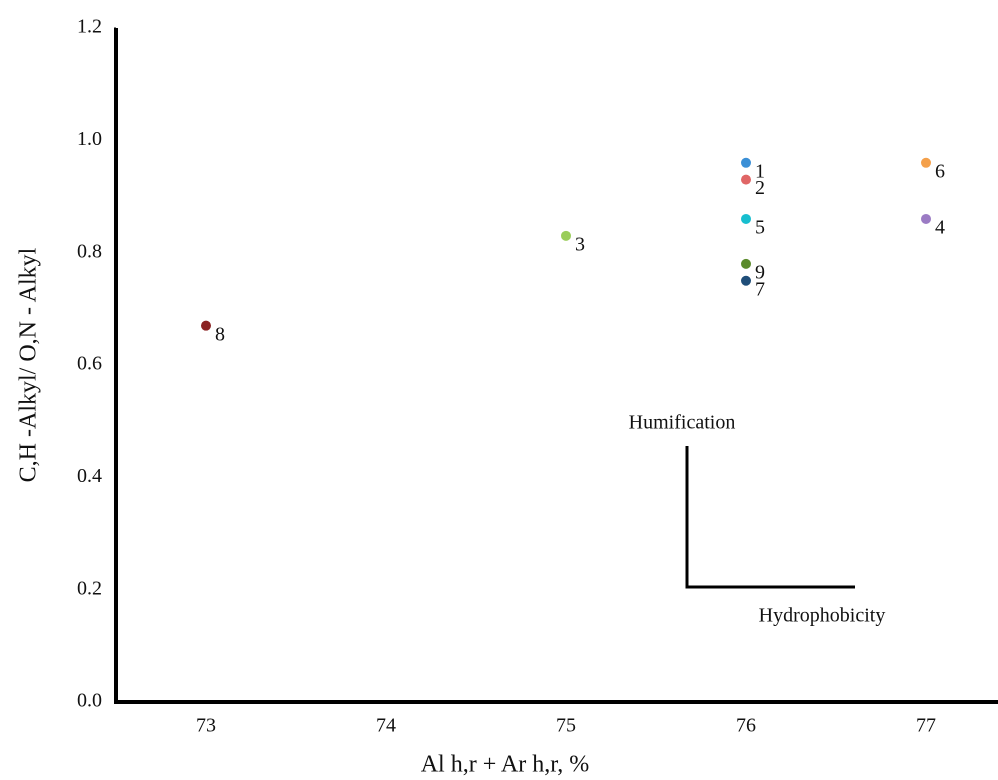  What do you see at coordinates (760, 171) in the screenshot?
I see `point-label: 1` at bounding box center [760, 171].